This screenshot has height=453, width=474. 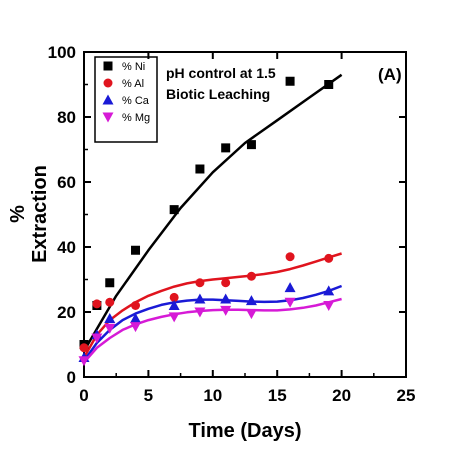 I want to click on y-tick-label: 40, so click(x=66, y=247).